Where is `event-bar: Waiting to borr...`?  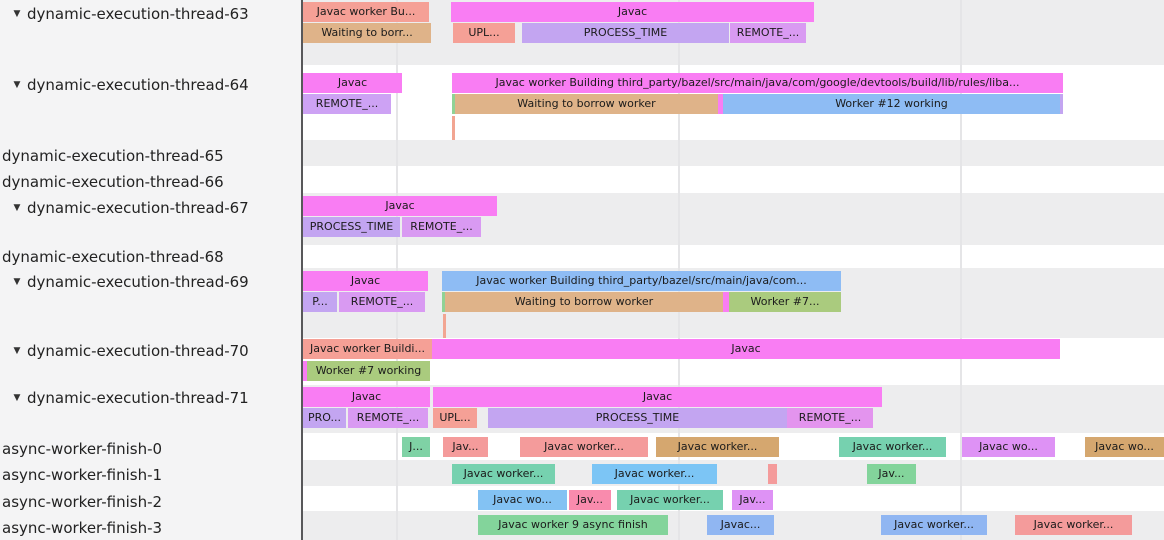 event-bar: Waiting to borr... is located at coordinates (367, 33).